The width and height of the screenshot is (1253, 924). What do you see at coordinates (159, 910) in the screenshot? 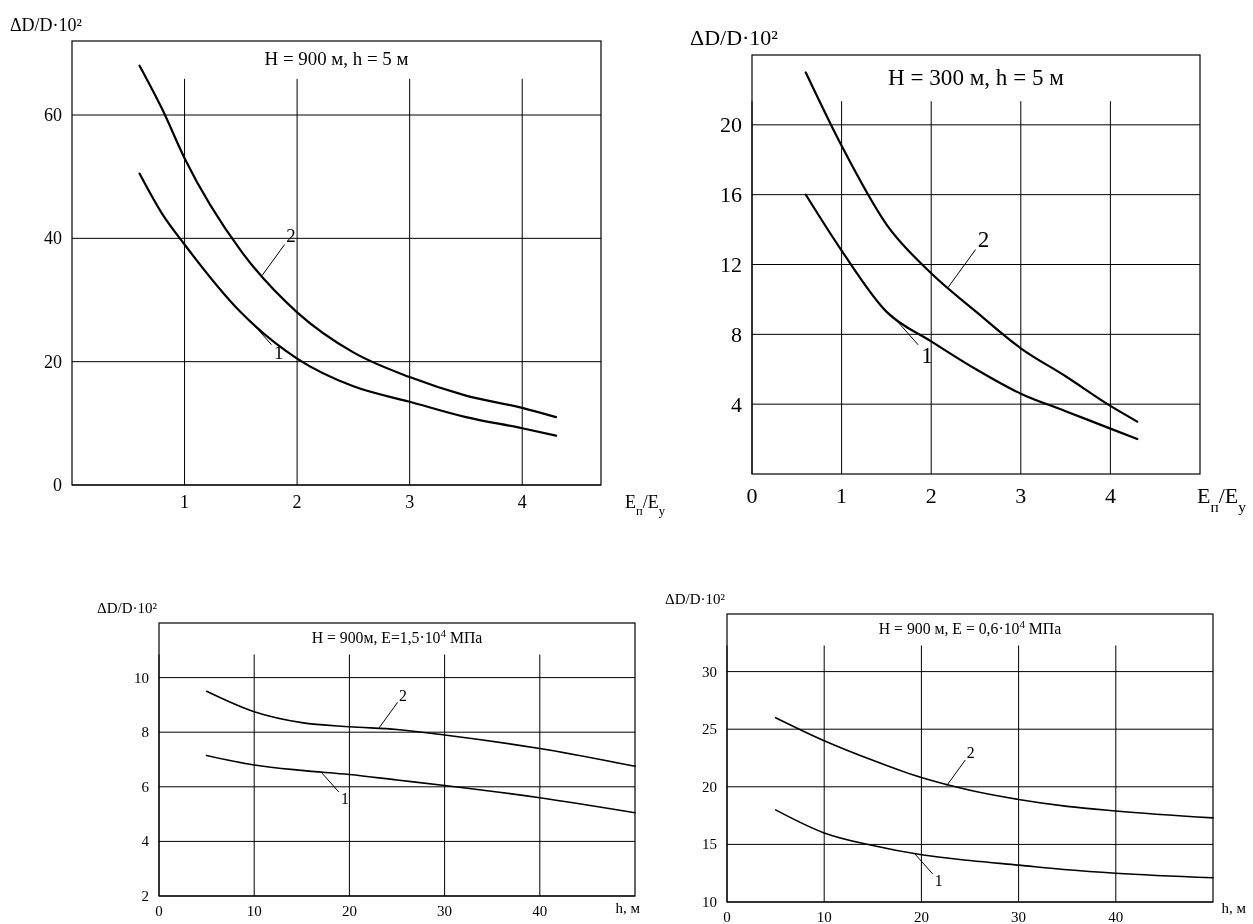
I see `x-tick-label: 0` at bounding box center [159, 910].